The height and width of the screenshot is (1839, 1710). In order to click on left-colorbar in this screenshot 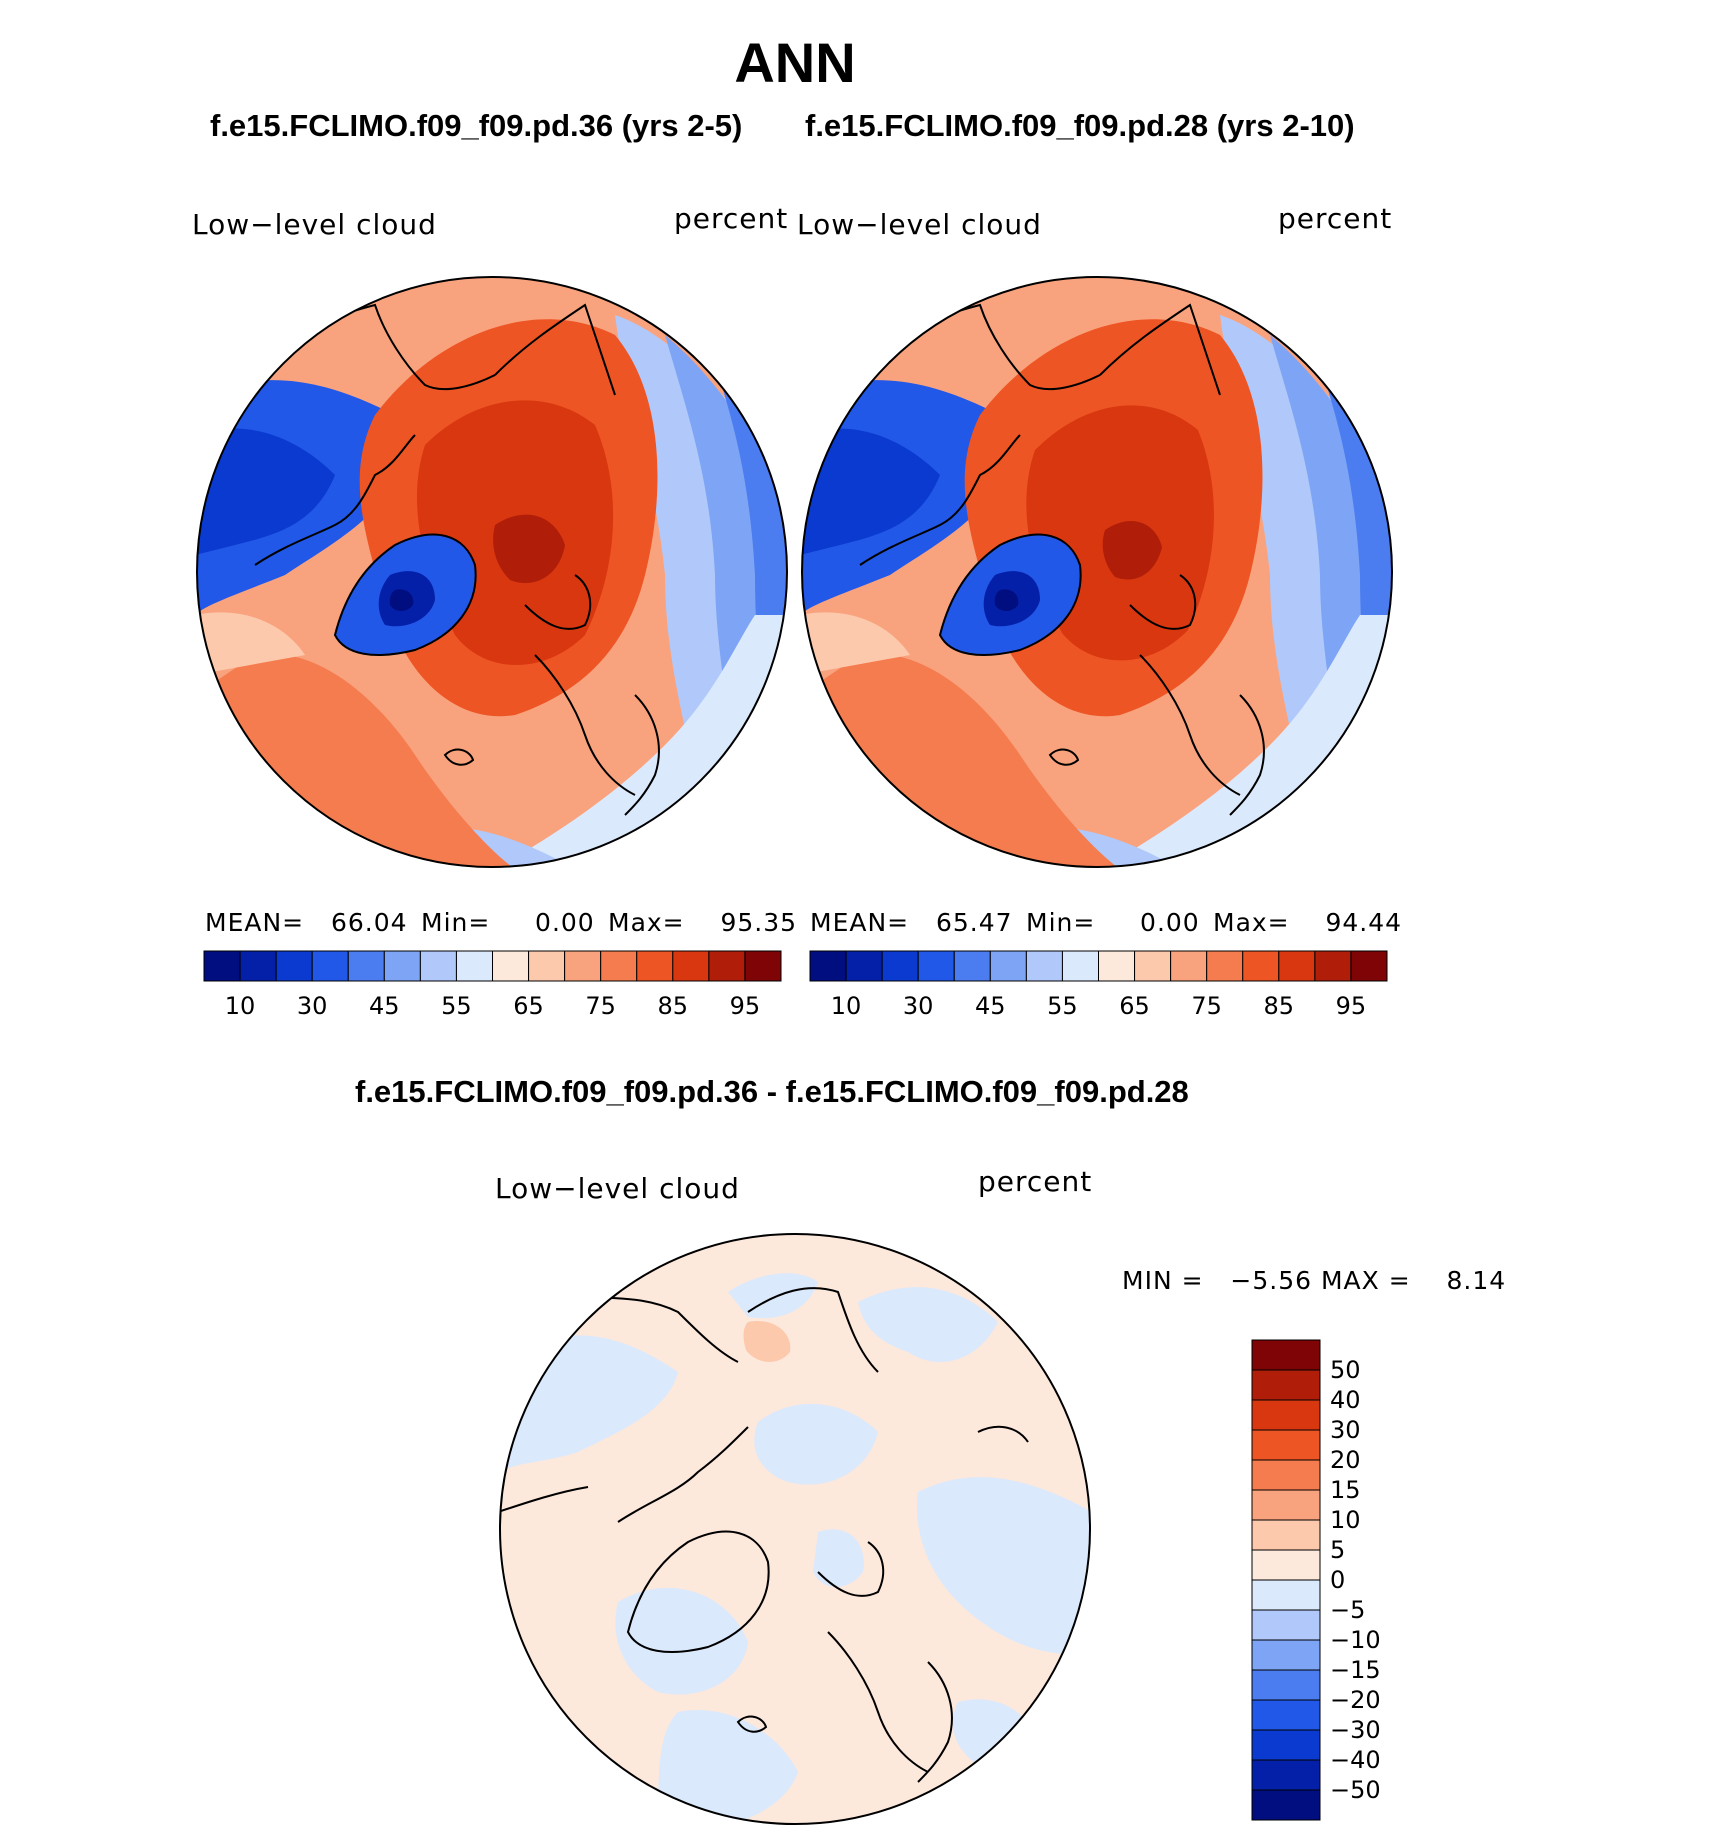, I will do `click(492, 966)`.